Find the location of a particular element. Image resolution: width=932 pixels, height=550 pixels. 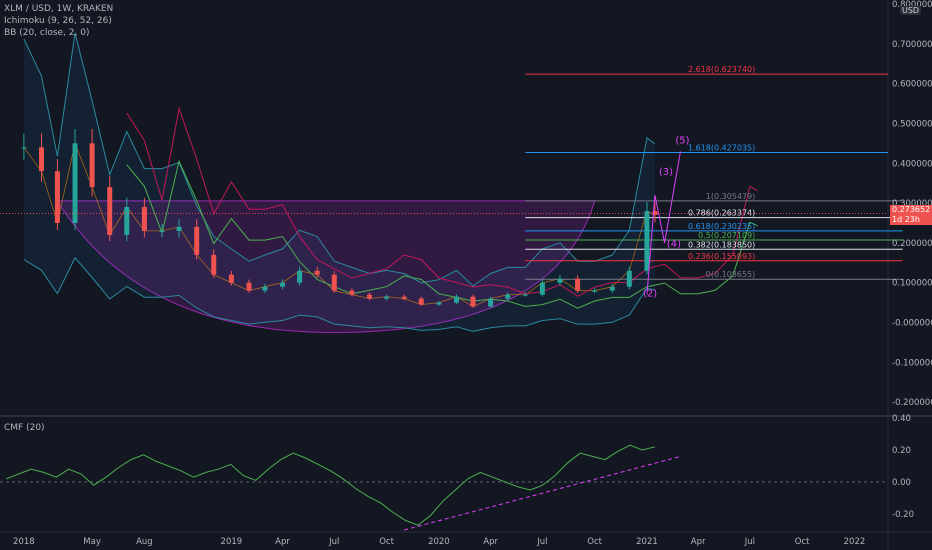

price-tick-label: 0.200000 is located at coordinates (912, 244).